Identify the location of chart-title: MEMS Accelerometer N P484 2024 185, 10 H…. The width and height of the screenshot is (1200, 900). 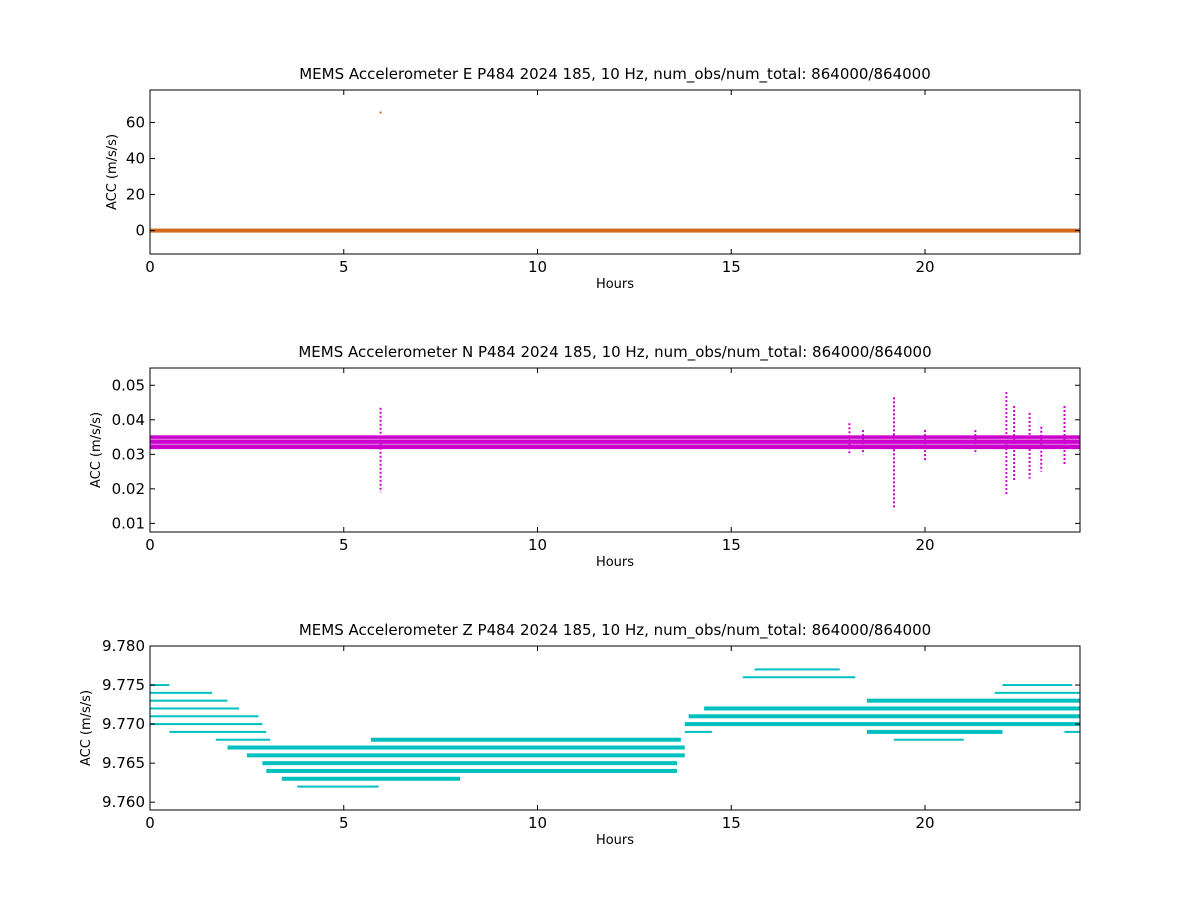
(614, 352).